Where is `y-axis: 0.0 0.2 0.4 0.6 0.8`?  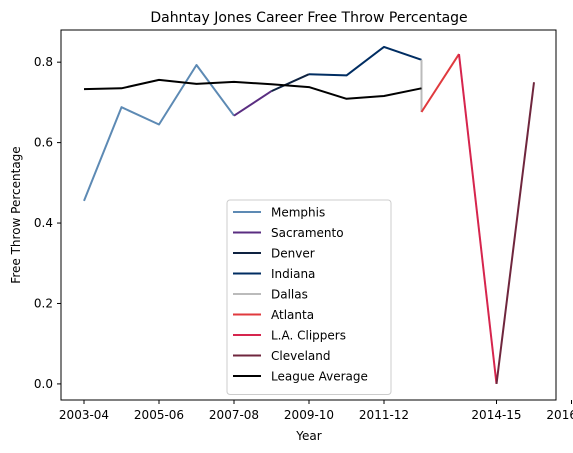 y-axis: 0.0 0.2 0.4 0.6 0.8 is located at coordinates (47, 223).